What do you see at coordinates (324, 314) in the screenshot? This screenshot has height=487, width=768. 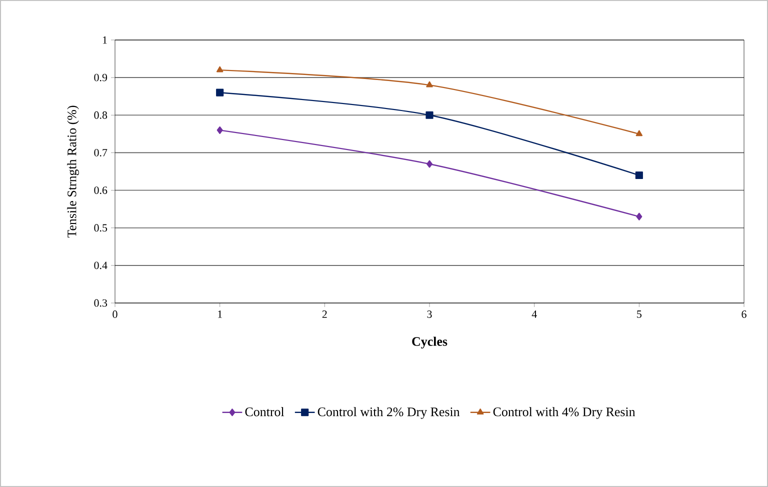 I see `x-tick-label: 2` at bounding box center [324, 314].